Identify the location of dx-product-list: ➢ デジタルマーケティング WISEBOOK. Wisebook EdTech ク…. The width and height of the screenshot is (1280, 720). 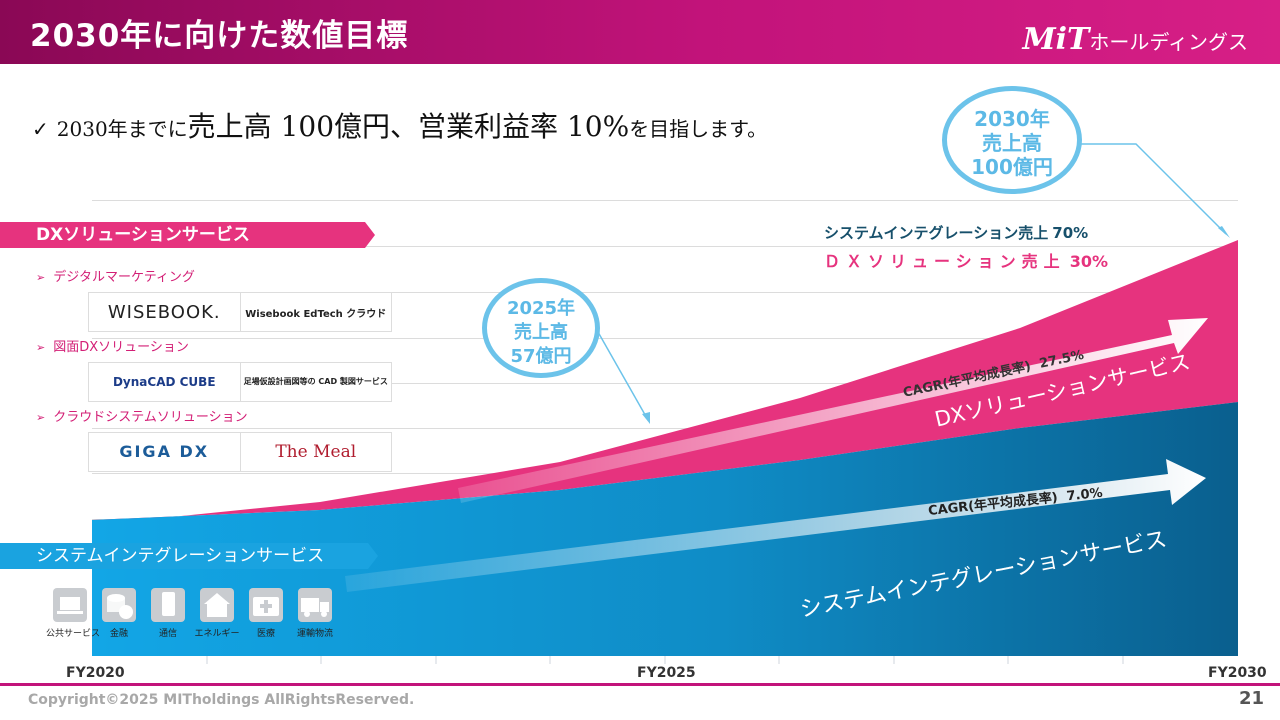
(216, 372).